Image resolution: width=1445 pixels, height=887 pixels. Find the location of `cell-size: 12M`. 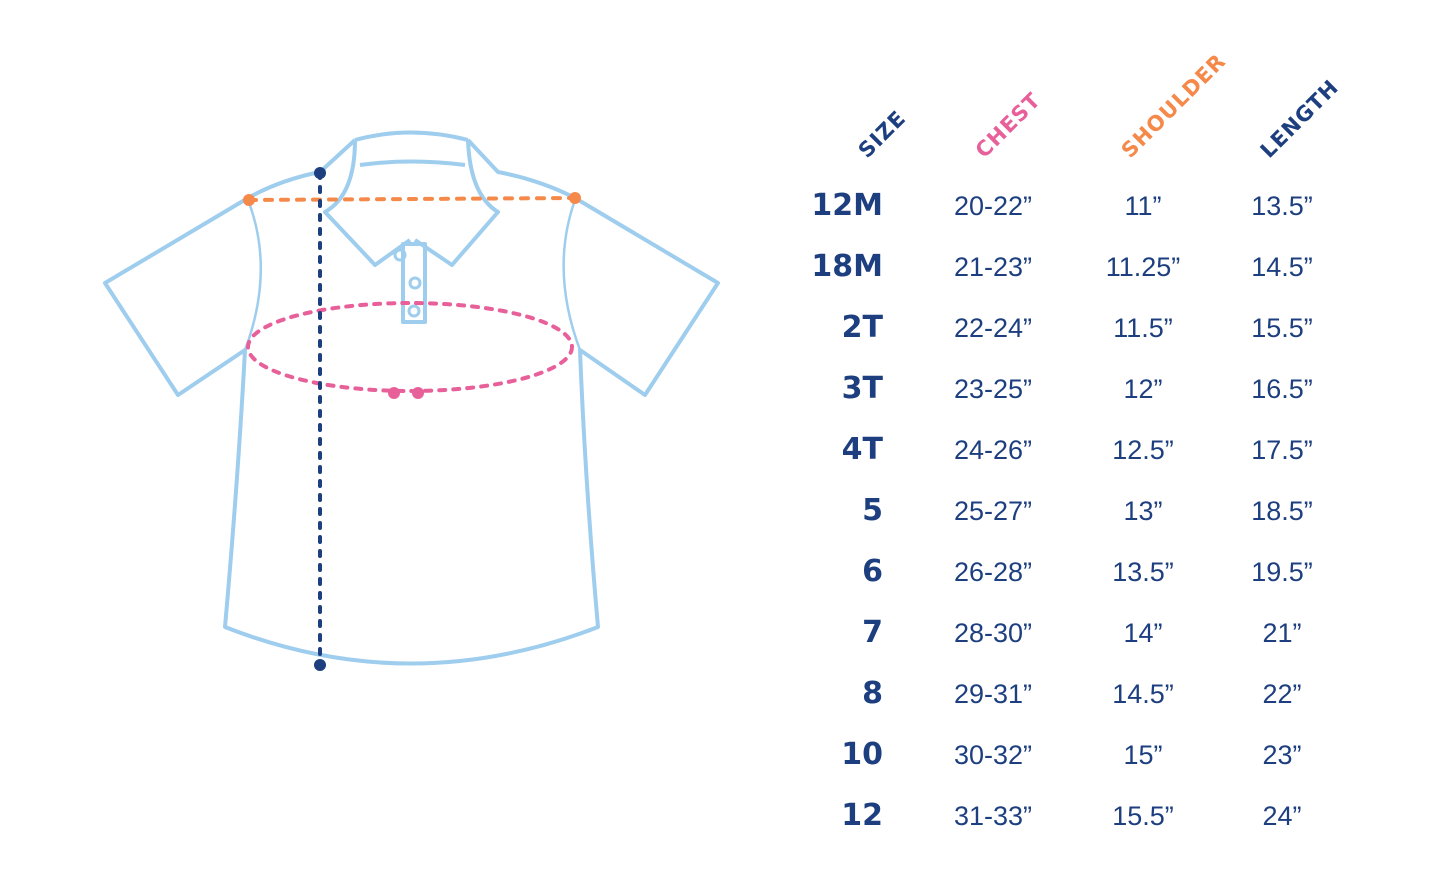

cell-size: 12M is located at coordinates (847, 205).